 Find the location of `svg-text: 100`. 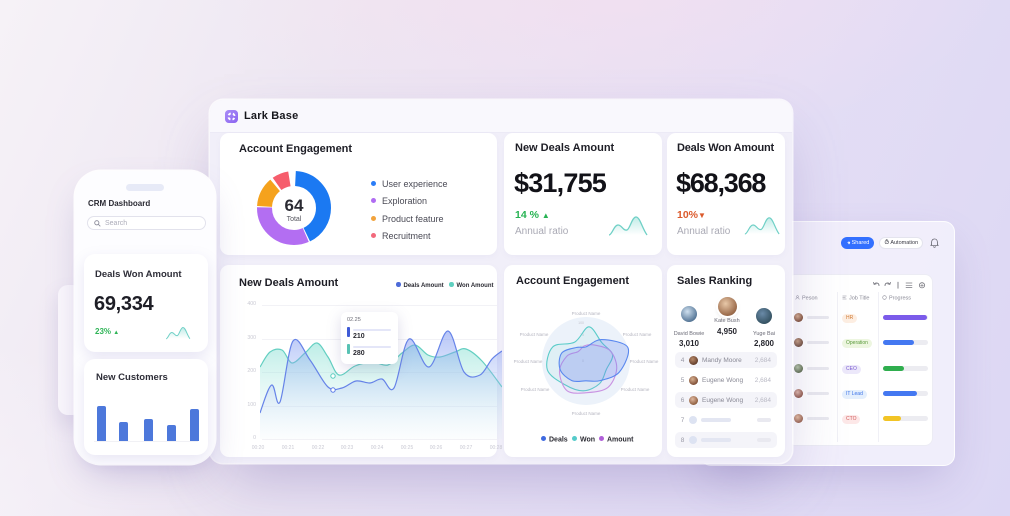

svg-text: 100 is located at coordinates (581, 323).